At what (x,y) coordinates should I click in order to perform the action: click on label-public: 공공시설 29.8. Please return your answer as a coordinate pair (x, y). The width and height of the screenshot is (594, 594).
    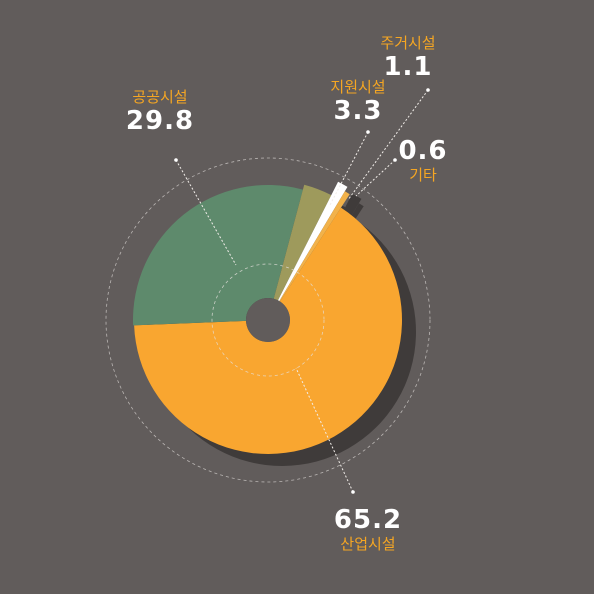
    Looking at the image, I should click on (160, 112).